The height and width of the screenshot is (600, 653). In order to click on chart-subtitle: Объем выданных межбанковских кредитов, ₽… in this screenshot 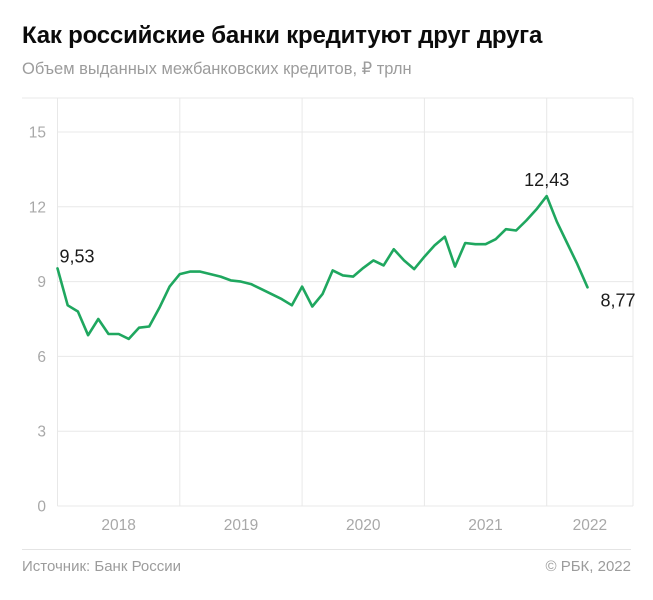, I will do `click(217, 69)`.